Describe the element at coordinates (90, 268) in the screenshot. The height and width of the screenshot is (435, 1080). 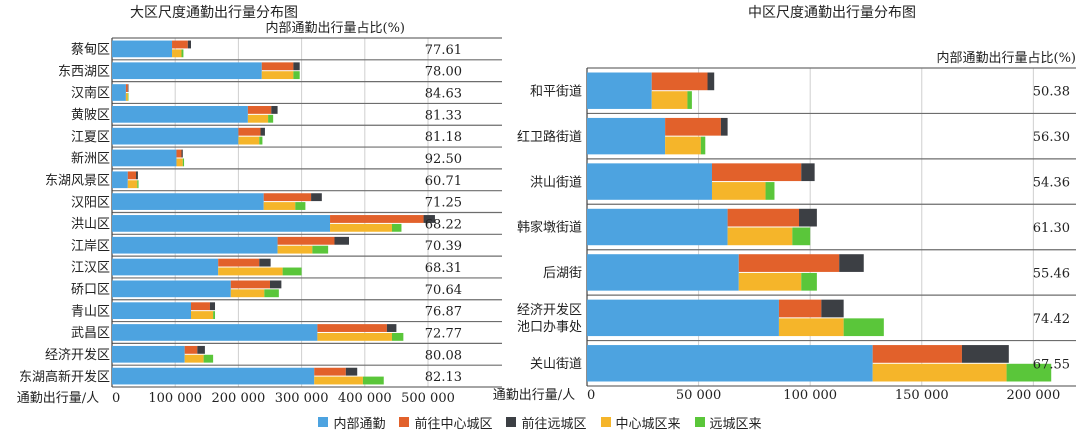
I see `c1-category-label: 江汉区` at that location.